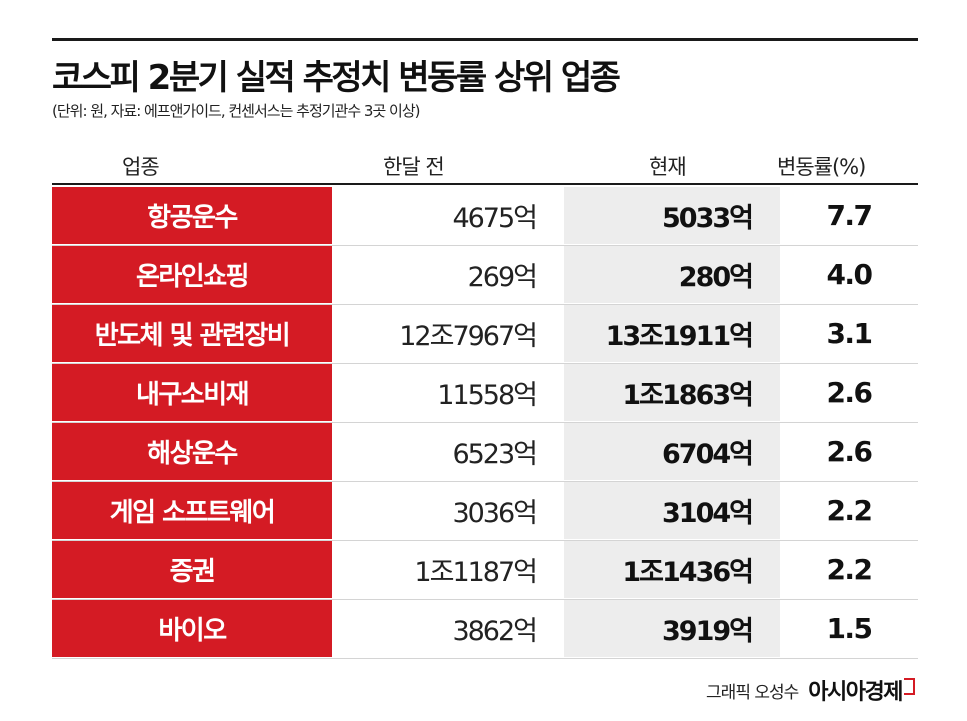 The width and height of the screenshot is (967, 721). I want to click on cell-current: 5033억, so click(672, 215).